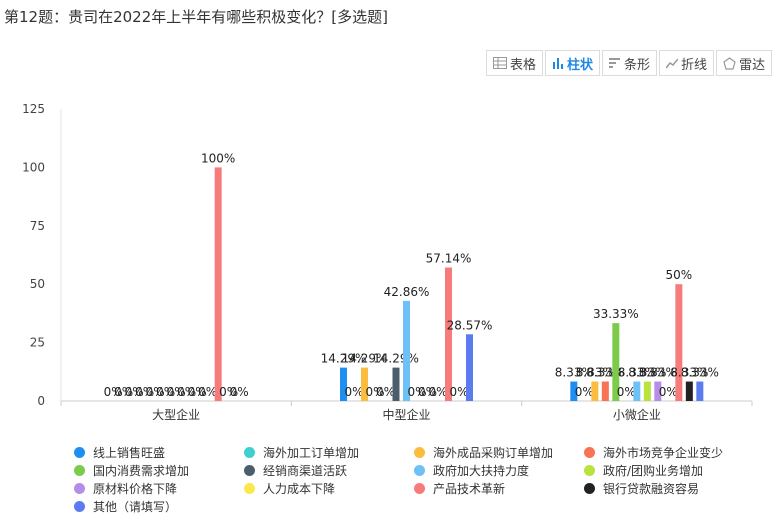 This screenshot has height=515, width=779. I want to click on legend-item: 海外成品采购订单增加, so click(499, 452).